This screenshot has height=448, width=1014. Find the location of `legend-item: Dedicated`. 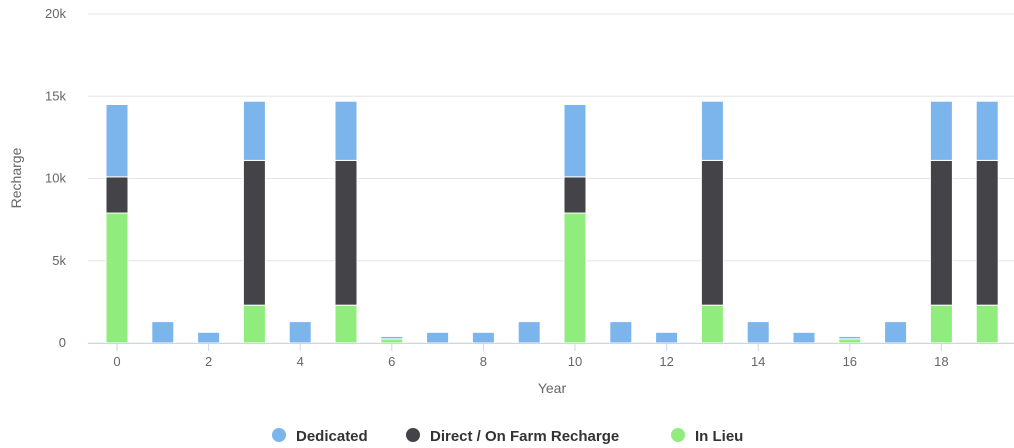

legend-item: Dedicated is located at coordinates (320, 436).